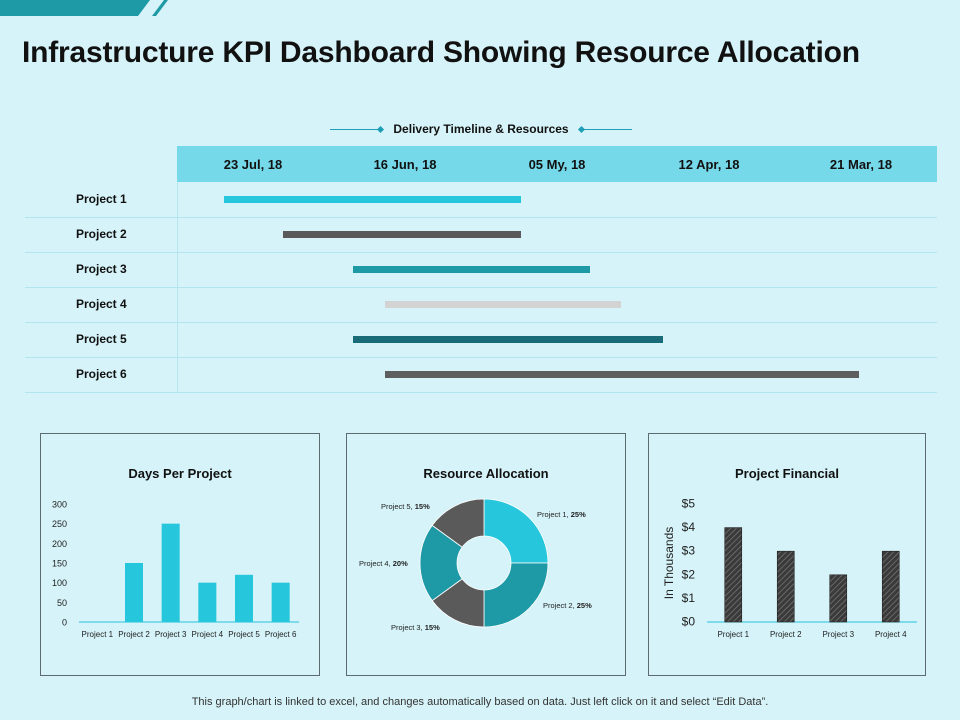 The image size is (960, 720). I want to click on gantt-date: 05 My, 18, so click(557, 164).